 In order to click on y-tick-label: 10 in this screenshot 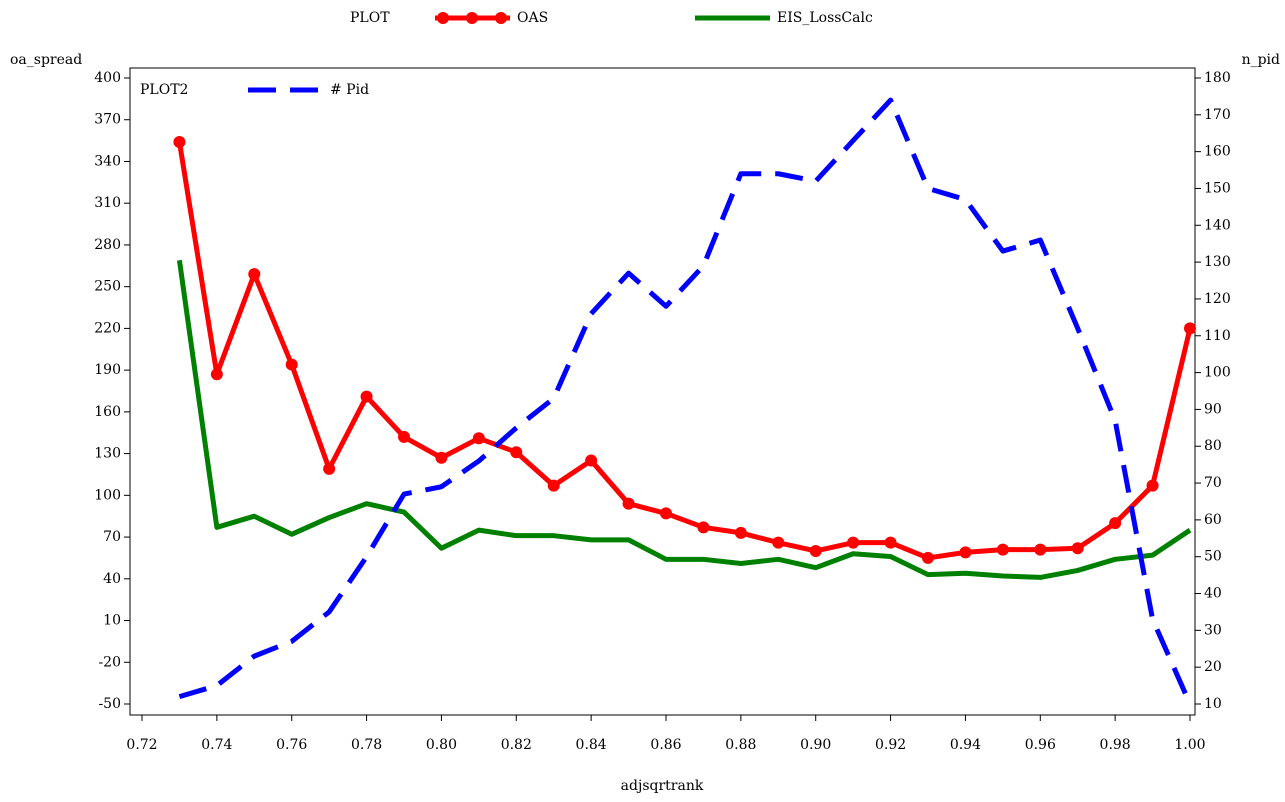, I will do `click(112, 621)`.